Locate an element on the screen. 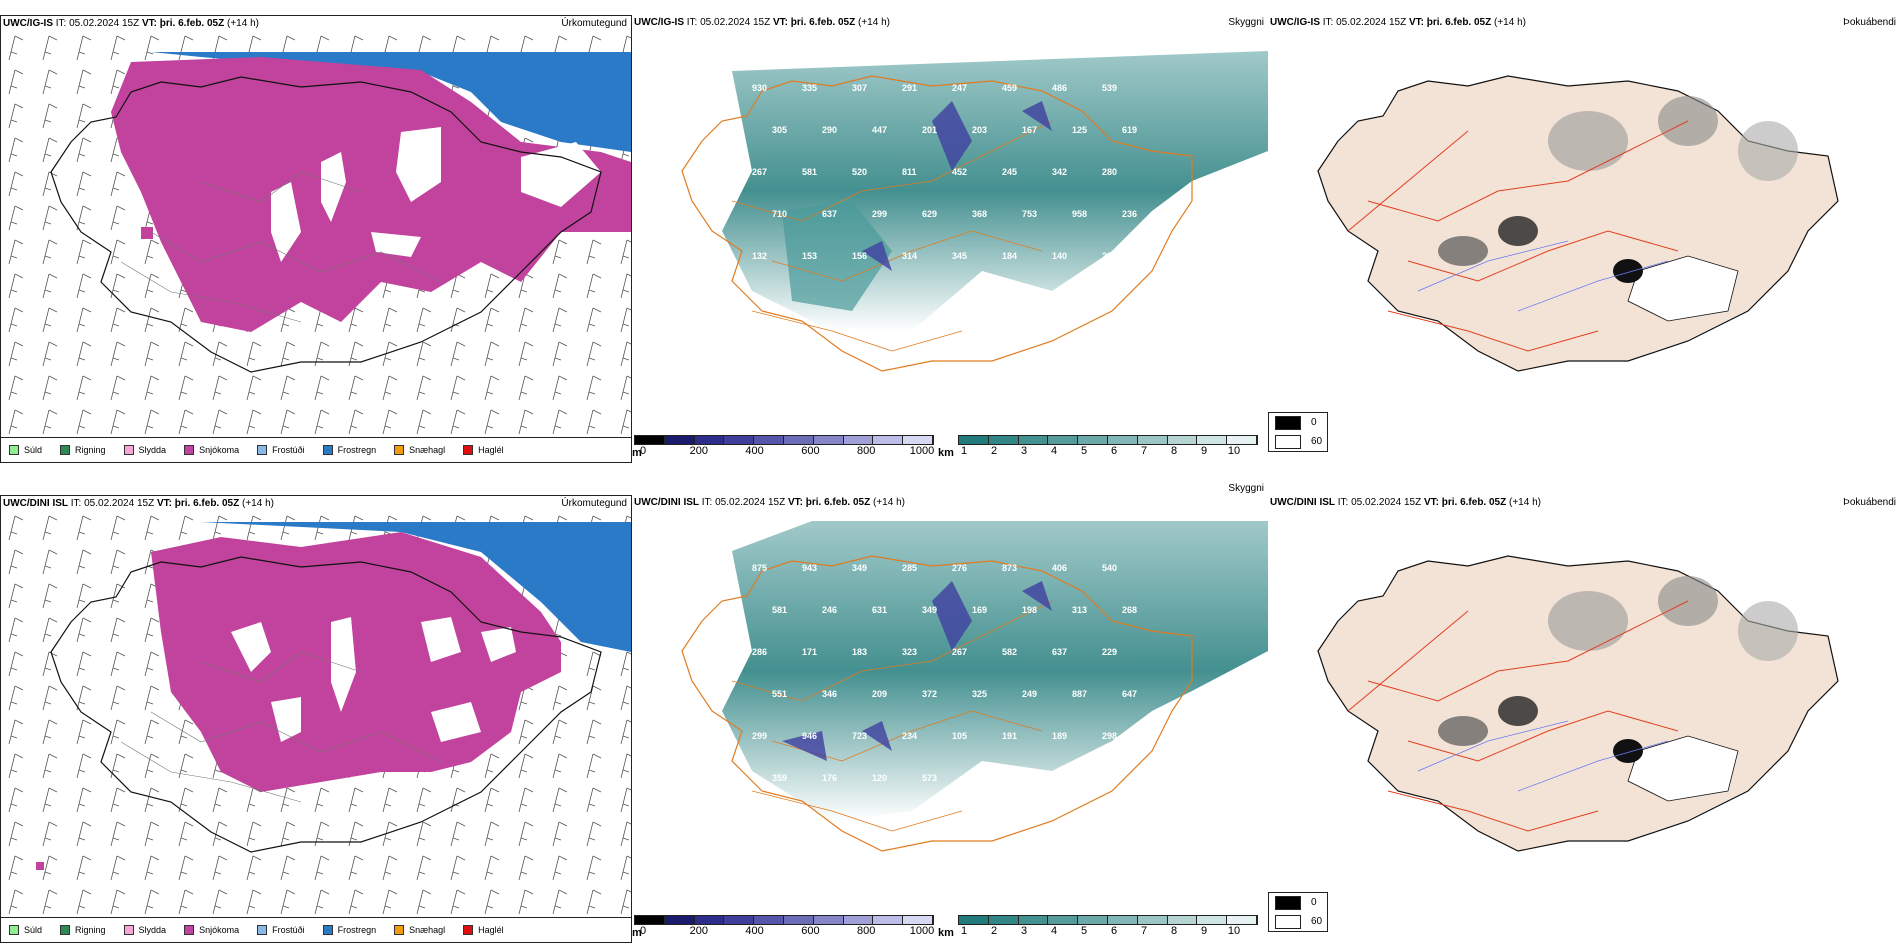 This screenshot has height=950, width=1900. legend-label: Haglél is located at coordinates (491, 450).